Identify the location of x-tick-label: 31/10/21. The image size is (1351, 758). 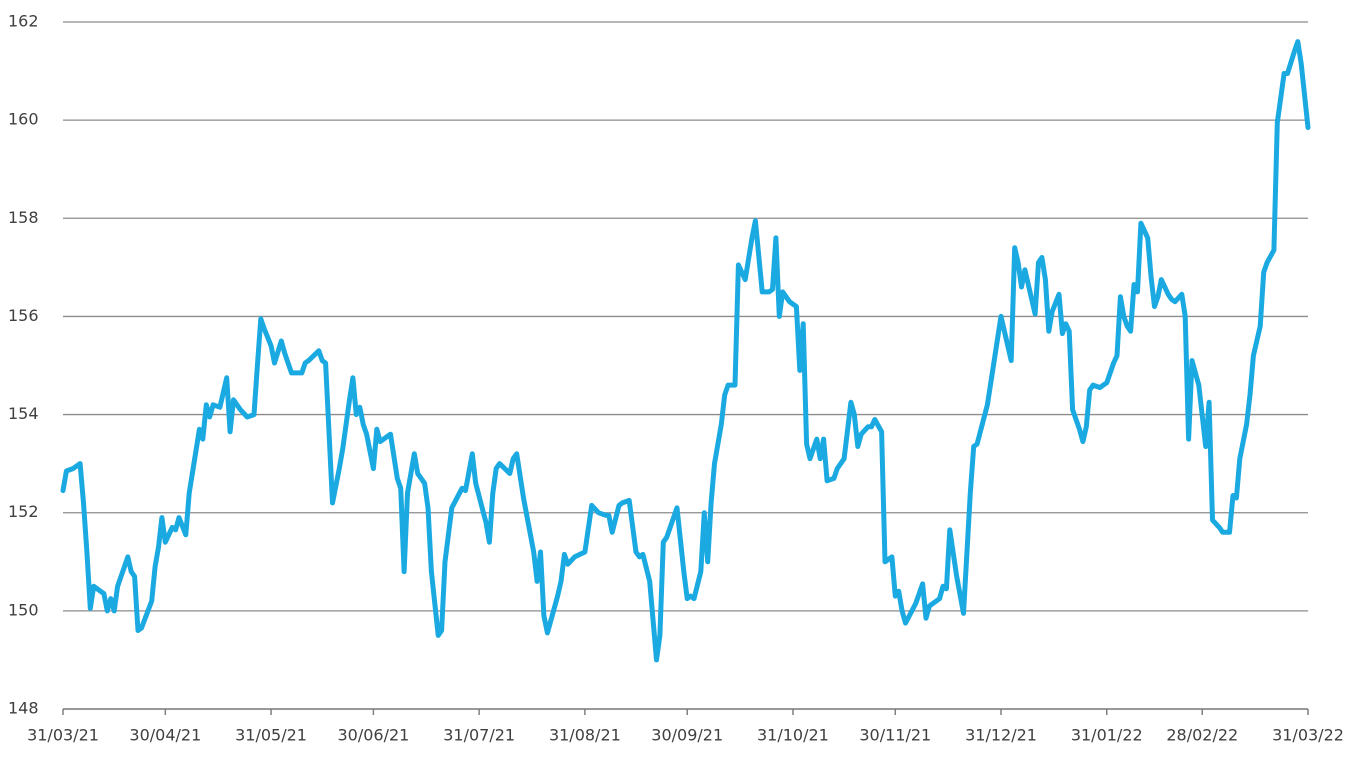
(793, 735).